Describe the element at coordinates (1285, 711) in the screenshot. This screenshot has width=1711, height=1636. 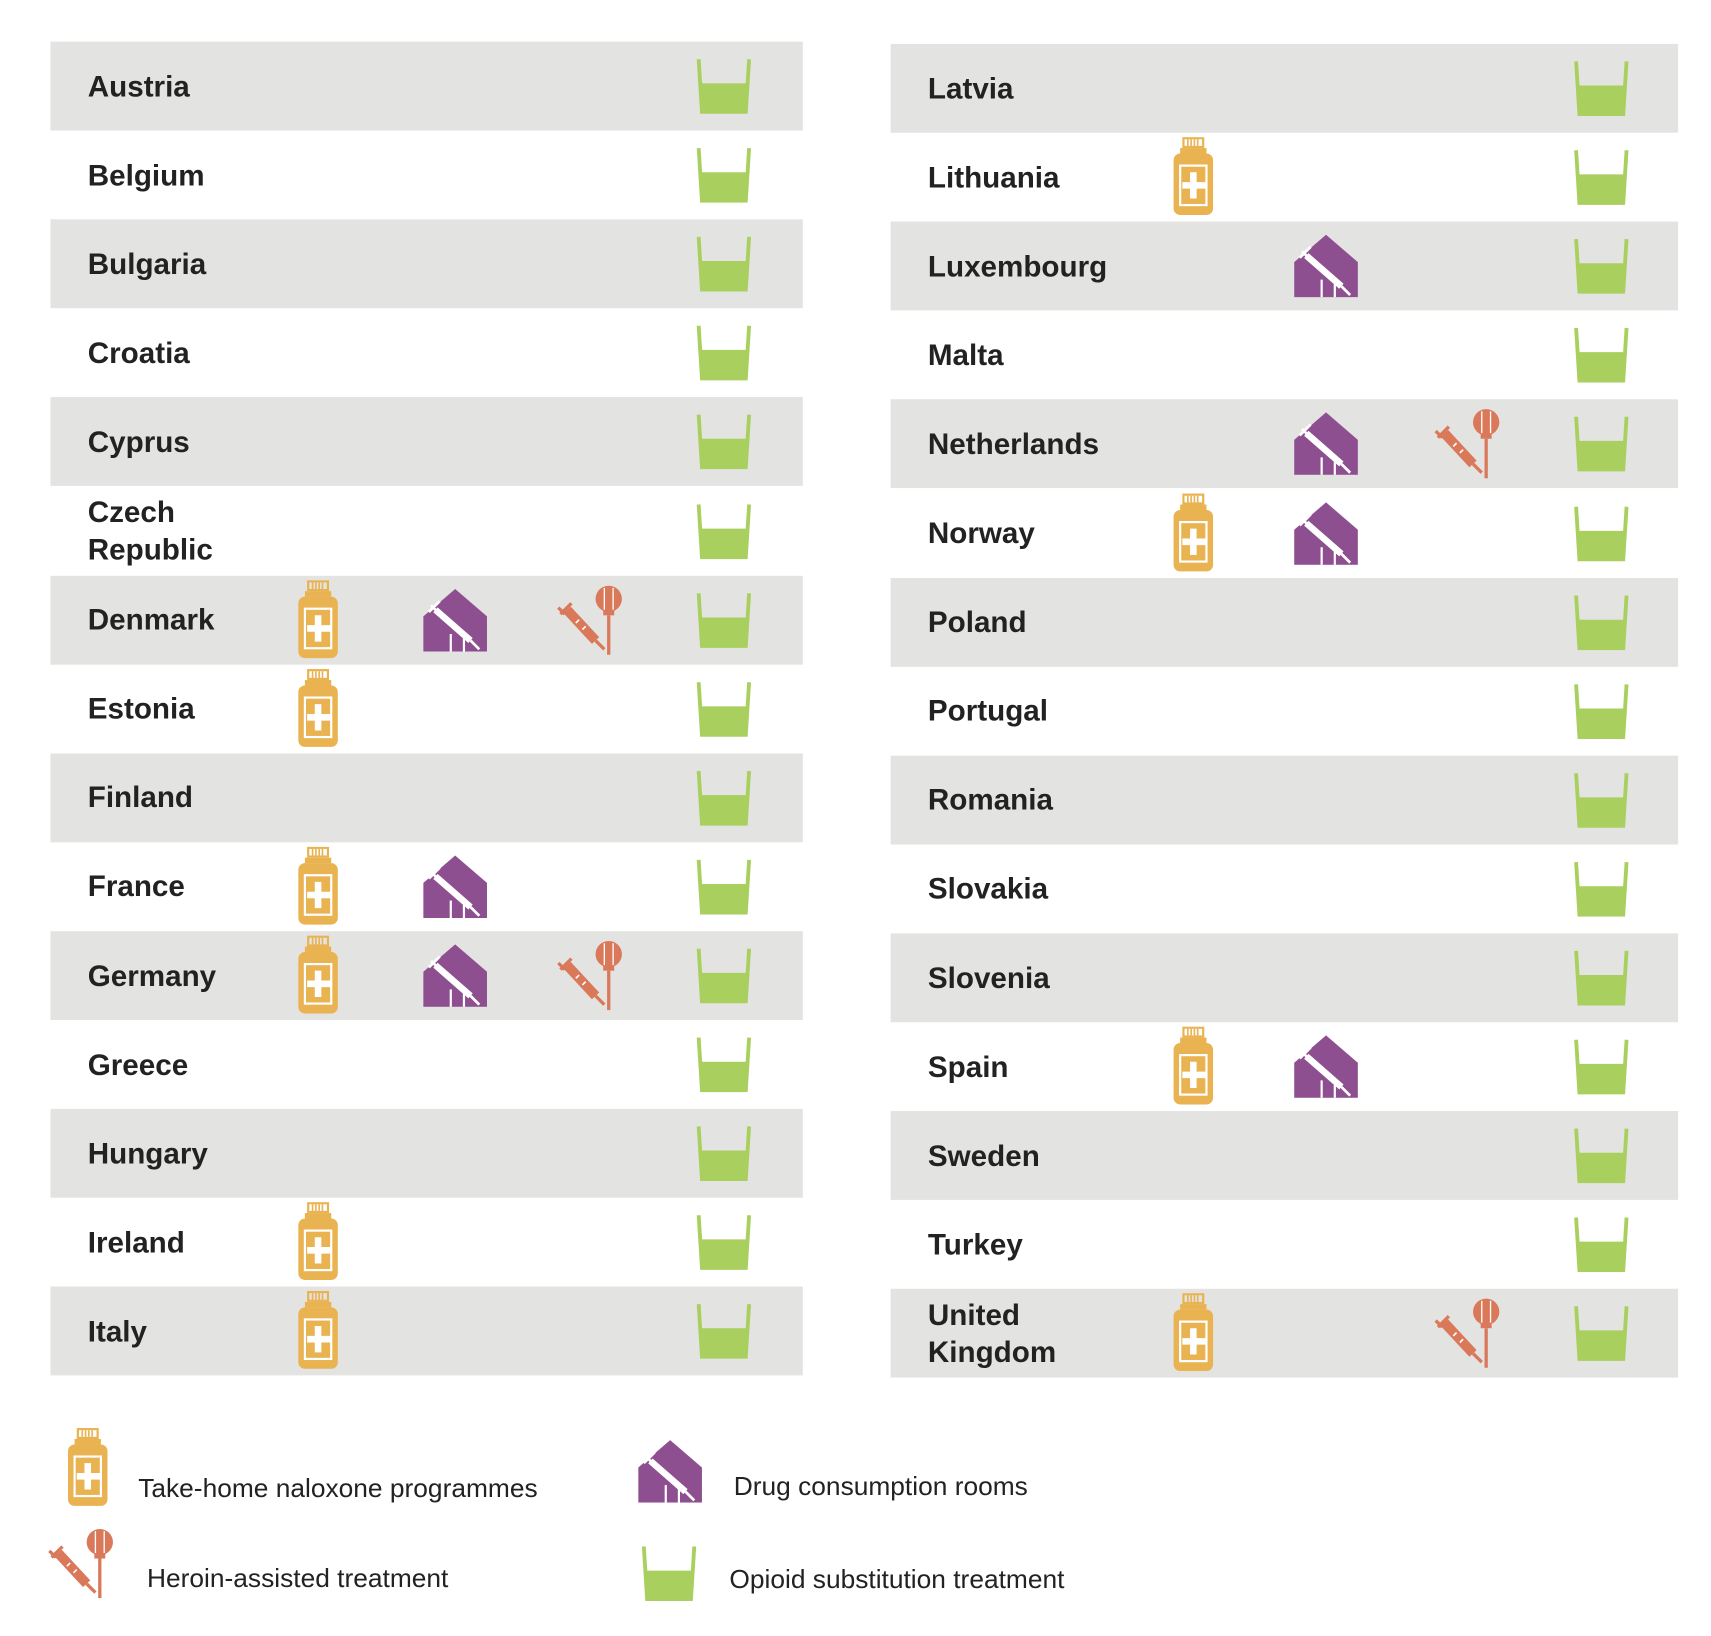
I see `country-row: Portugal` at that location.